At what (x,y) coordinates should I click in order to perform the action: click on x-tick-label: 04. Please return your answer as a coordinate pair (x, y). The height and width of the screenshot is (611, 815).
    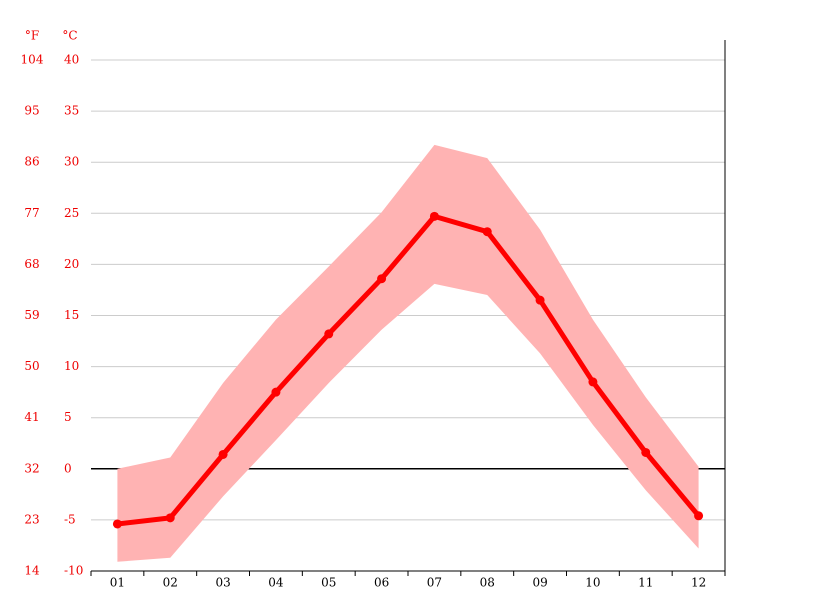
    Looking at the image, I should click on (276, 583).